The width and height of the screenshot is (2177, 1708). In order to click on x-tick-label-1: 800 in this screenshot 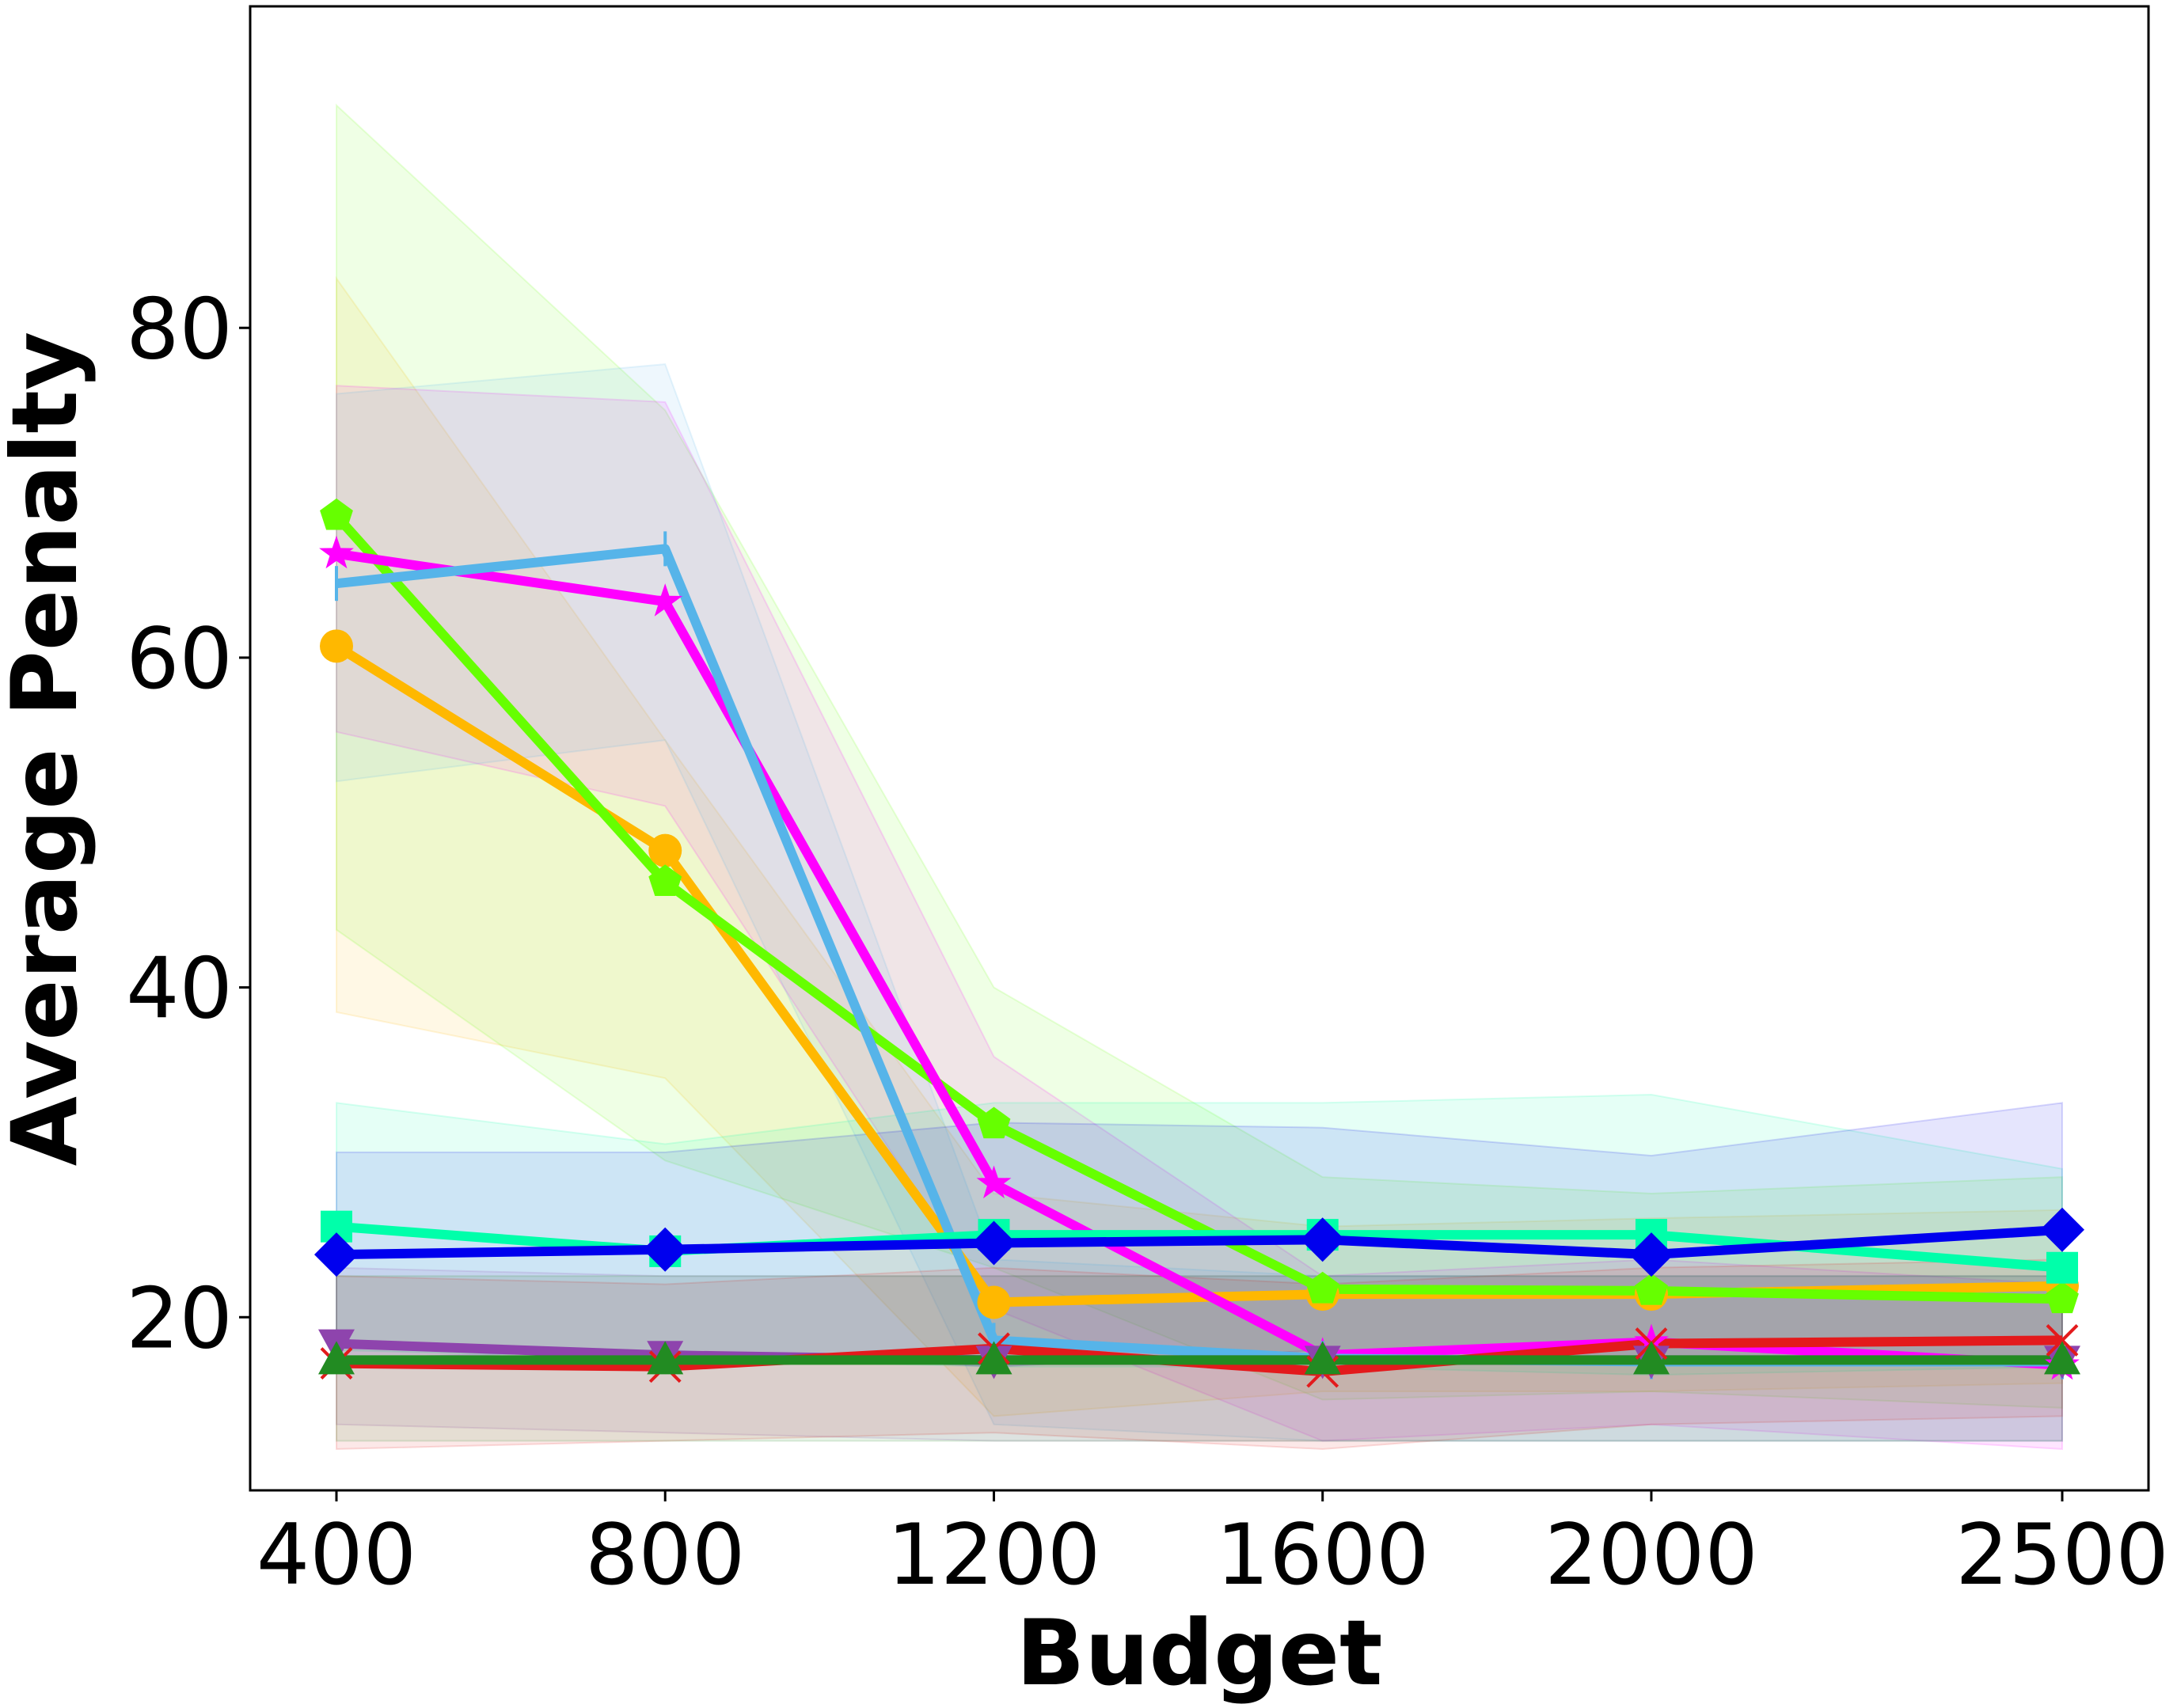, I will do `click(665, 1555)`.